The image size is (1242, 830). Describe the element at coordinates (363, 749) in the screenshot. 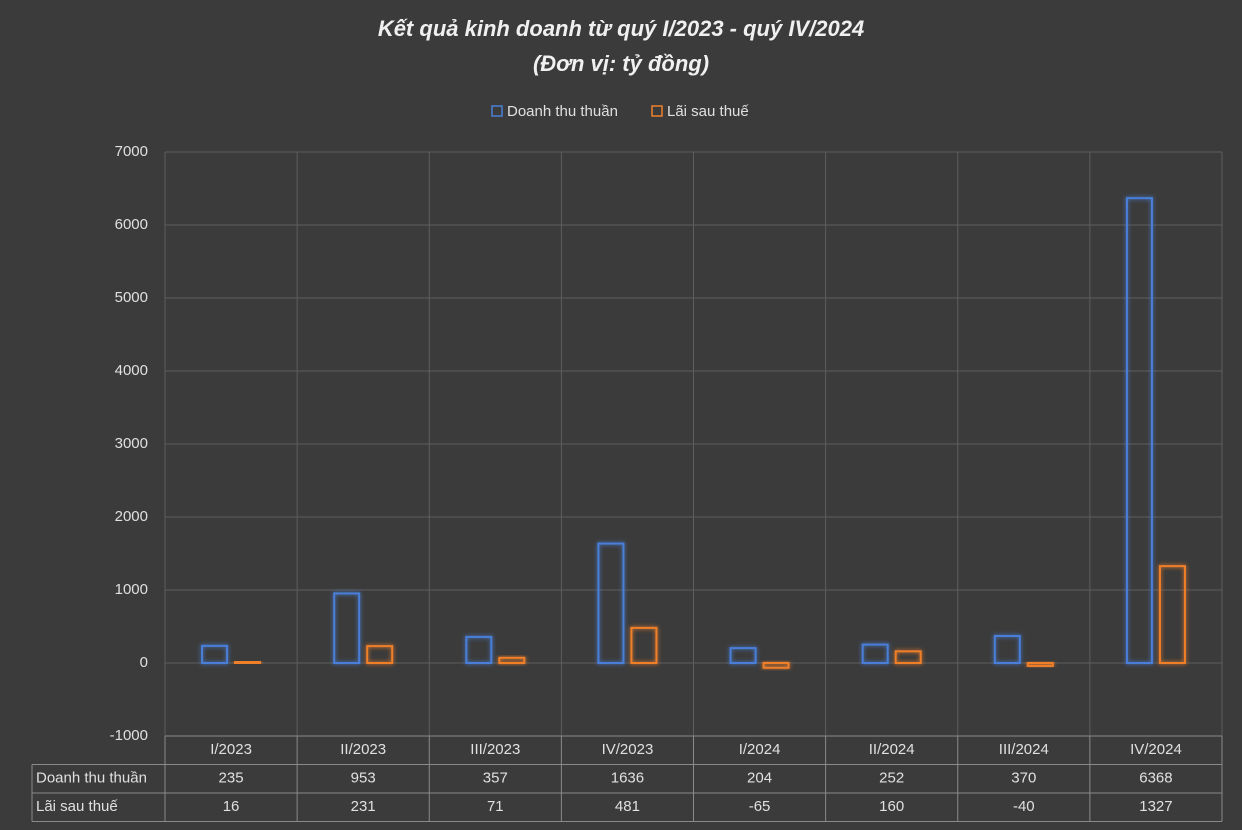

I see `x-tick-label: II/2023` at that location.